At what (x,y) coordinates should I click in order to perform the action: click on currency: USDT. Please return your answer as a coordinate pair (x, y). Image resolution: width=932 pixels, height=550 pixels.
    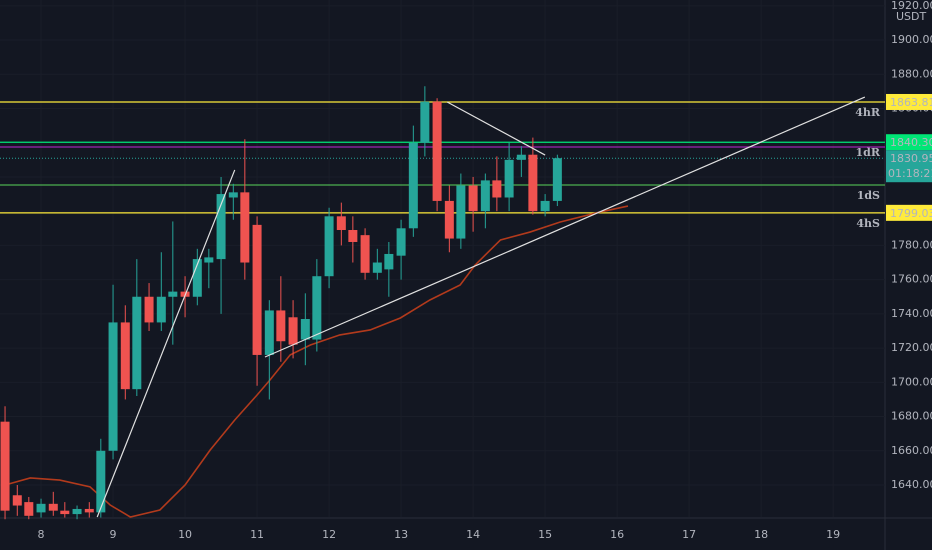
    Looking at the image, I should click on (911, 16).